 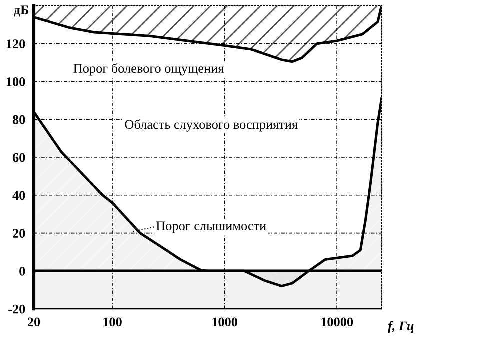 What do you see at coordinates (23, 271) in the screenshot?
I see `y-tick-label: 0` at bounding box center [23, 271].